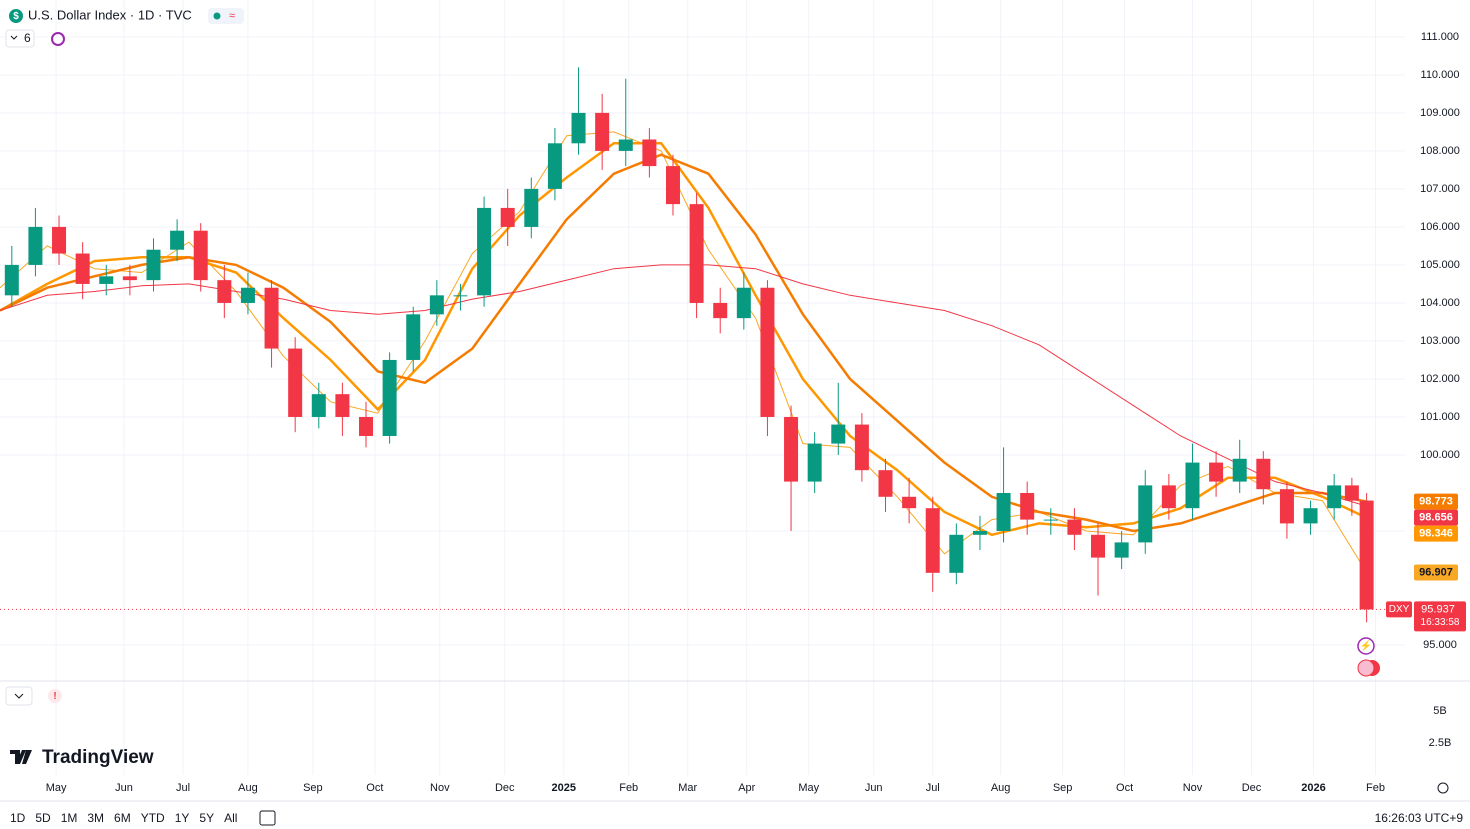 This screenshot has height=829, width=1470. Describe the element at coordinates (69, 818) in the screenshot. I see `range-button: 1M` at that location.